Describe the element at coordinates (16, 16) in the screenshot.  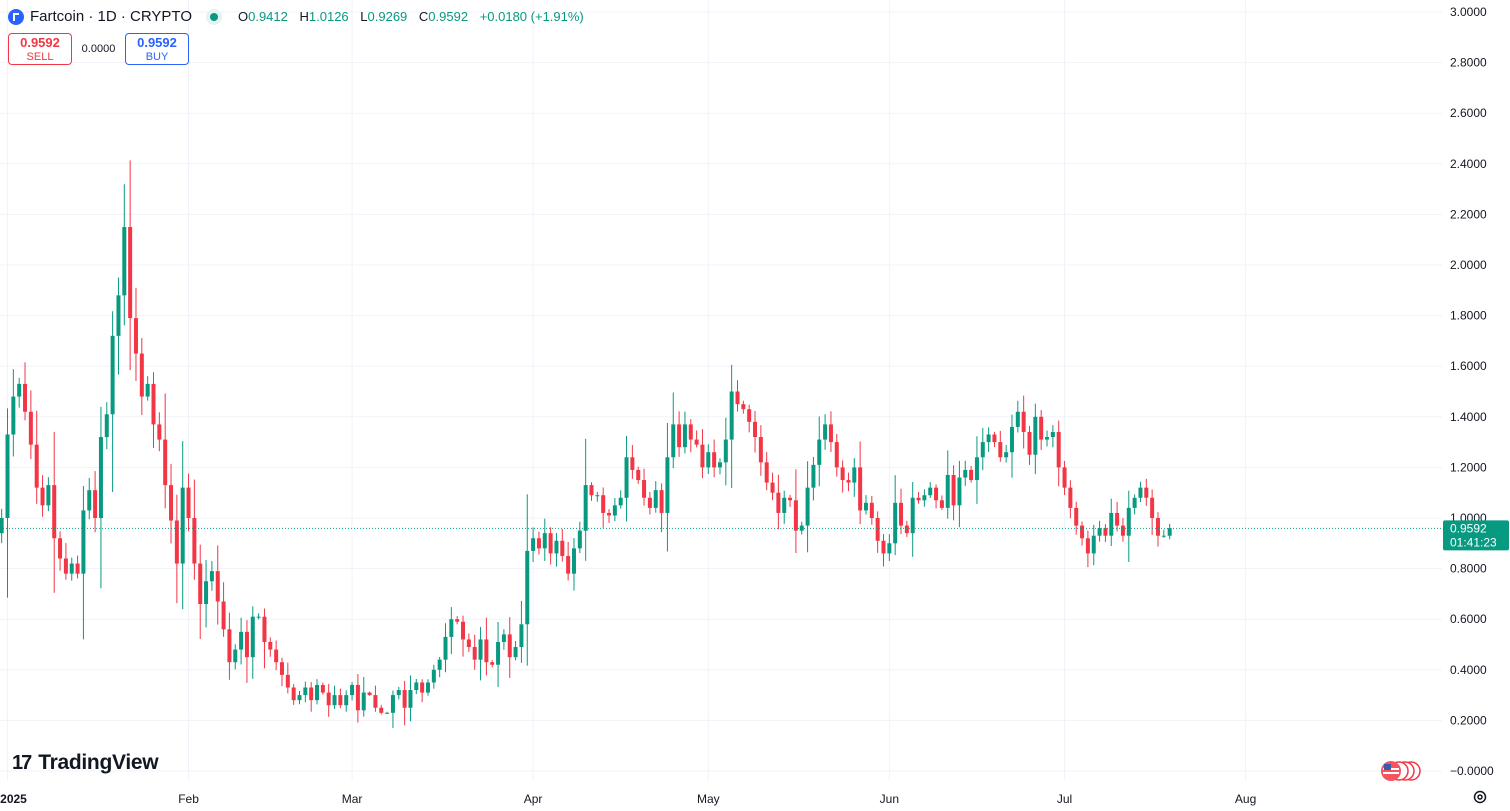
I see `coin-icon` at that location.